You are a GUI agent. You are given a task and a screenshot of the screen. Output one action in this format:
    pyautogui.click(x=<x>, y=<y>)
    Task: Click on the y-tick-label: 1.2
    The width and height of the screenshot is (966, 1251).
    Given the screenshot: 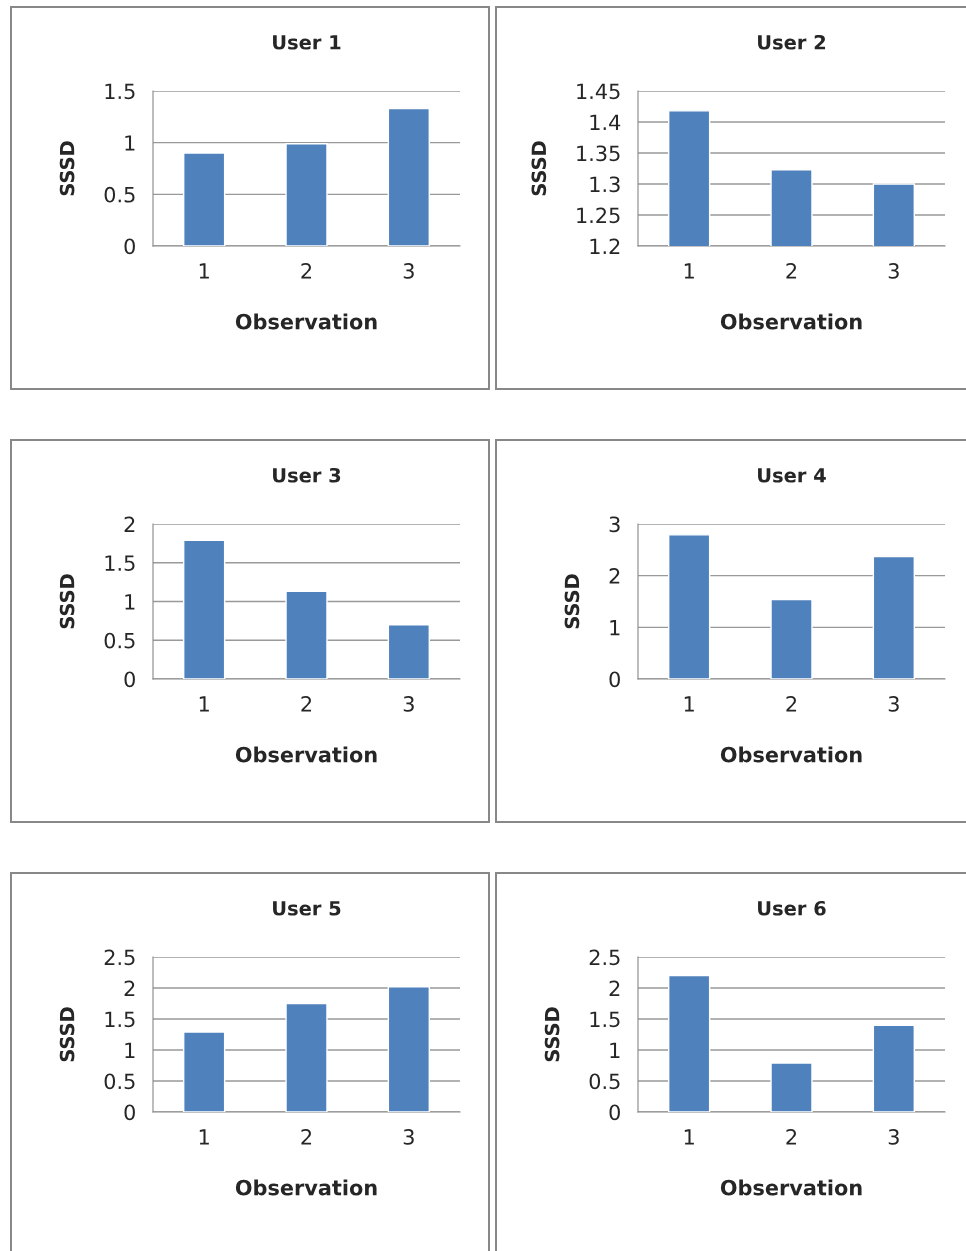 What is the action you would take?
    pyautogui.click(x=605, y=246)
    